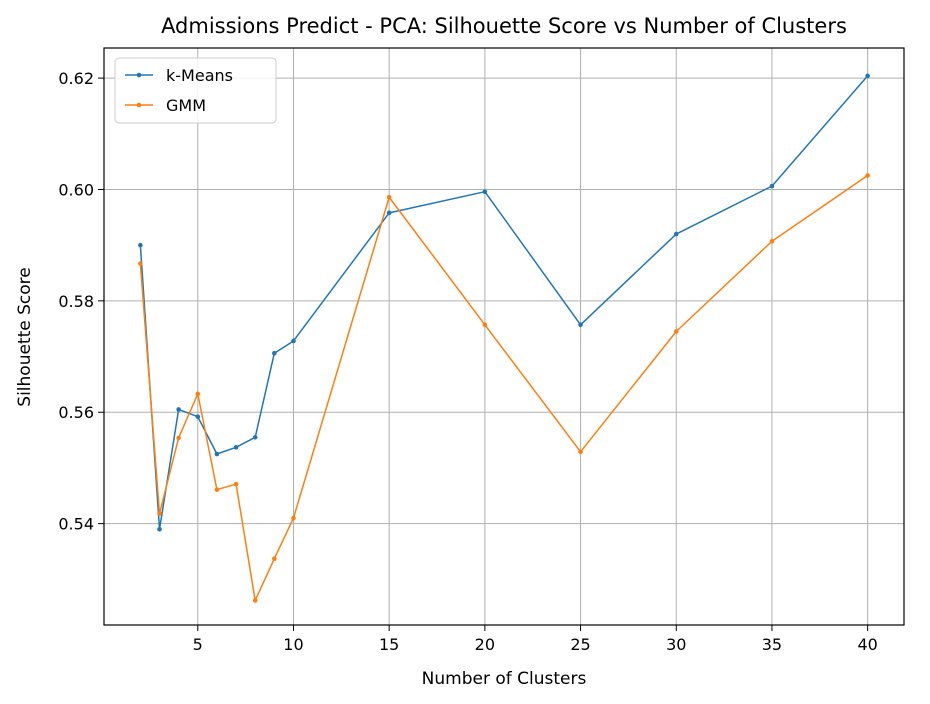 The height and width of the screenshot is (704, 930). I want to click on y-tick-label: 0.58, so click(76, 301).